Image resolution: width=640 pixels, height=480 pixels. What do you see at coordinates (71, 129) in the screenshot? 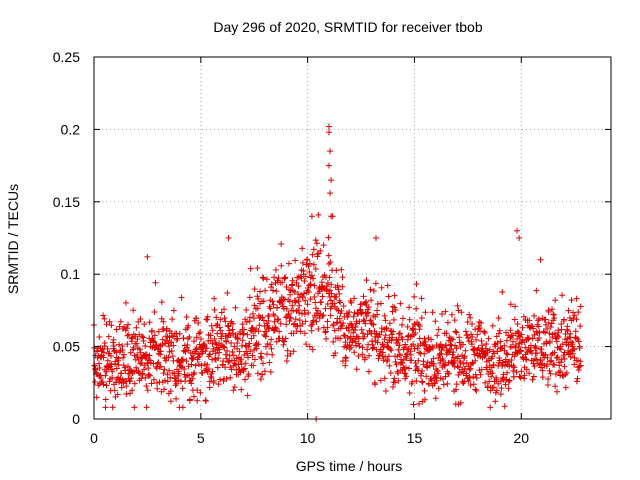
I see `y-tick-label: 0.2` at bounding box center [71, 129].